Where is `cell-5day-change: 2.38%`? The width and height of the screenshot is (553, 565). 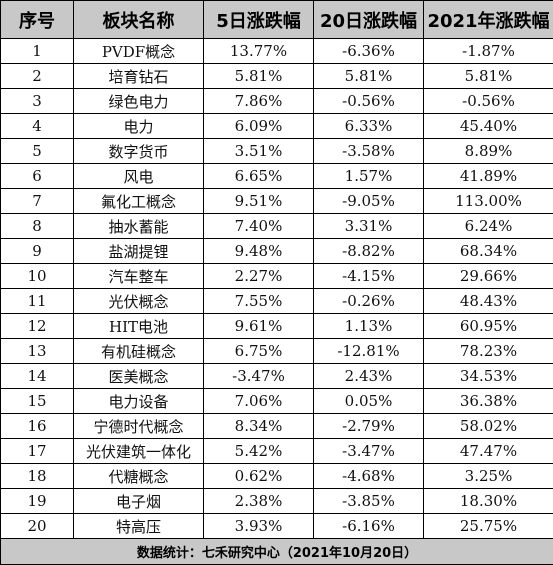 cell-5day-change: 2.38% is located at coordinates (259, 501).